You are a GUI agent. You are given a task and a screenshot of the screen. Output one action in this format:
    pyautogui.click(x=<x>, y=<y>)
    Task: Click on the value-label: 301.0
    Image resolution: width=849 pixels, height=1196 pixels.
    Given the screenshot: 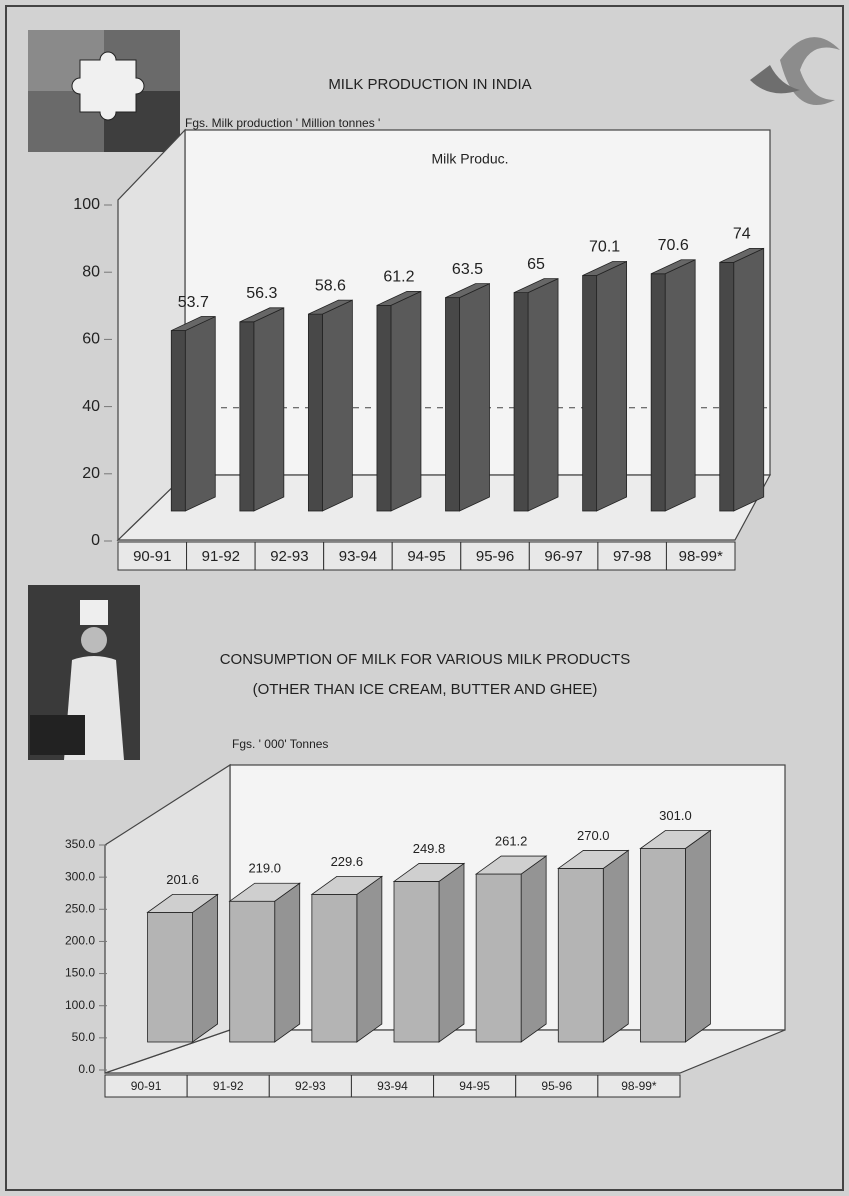 What is the action you would take?
    pyautogui.click(x=675, y=815)
    